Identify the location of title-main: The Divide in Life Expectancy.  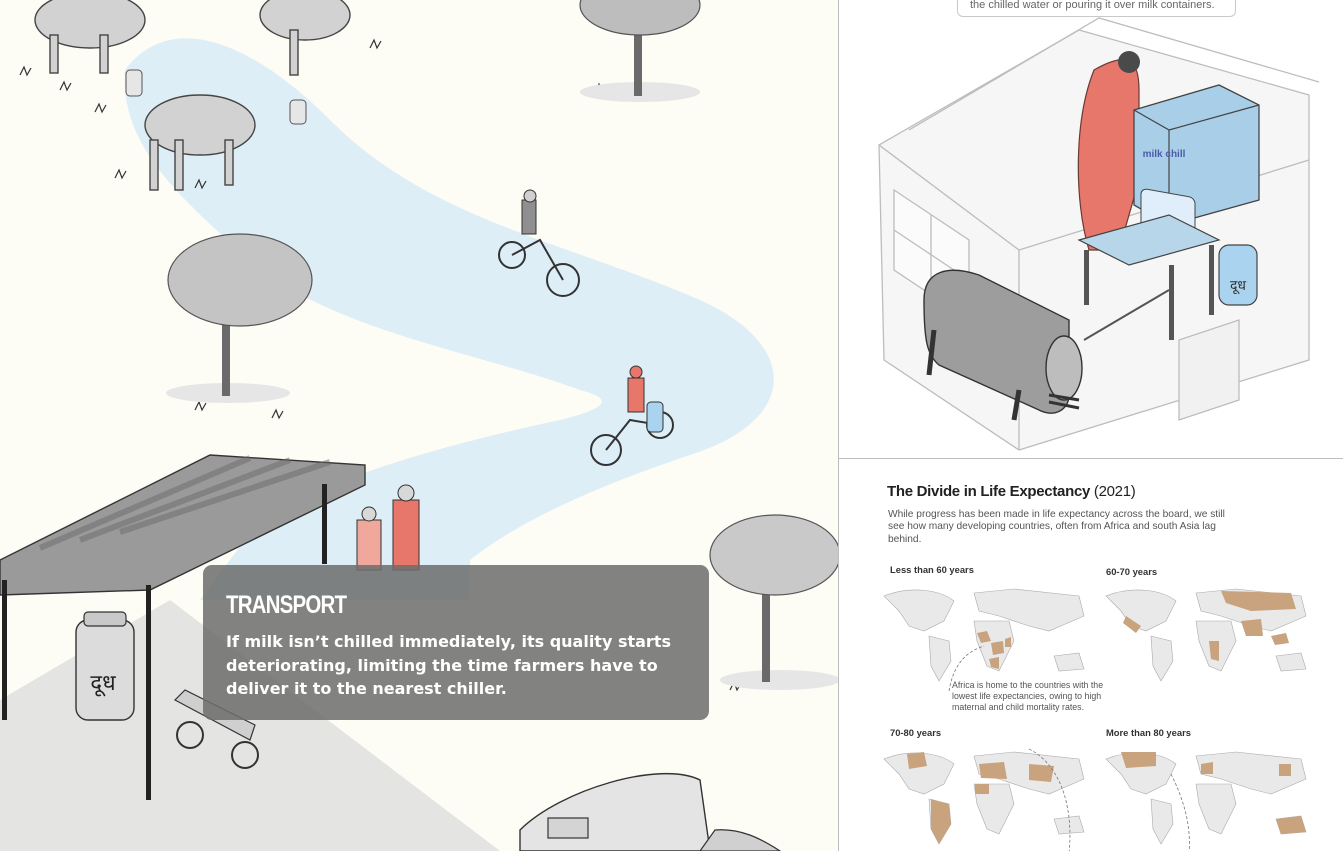
(989, 491).